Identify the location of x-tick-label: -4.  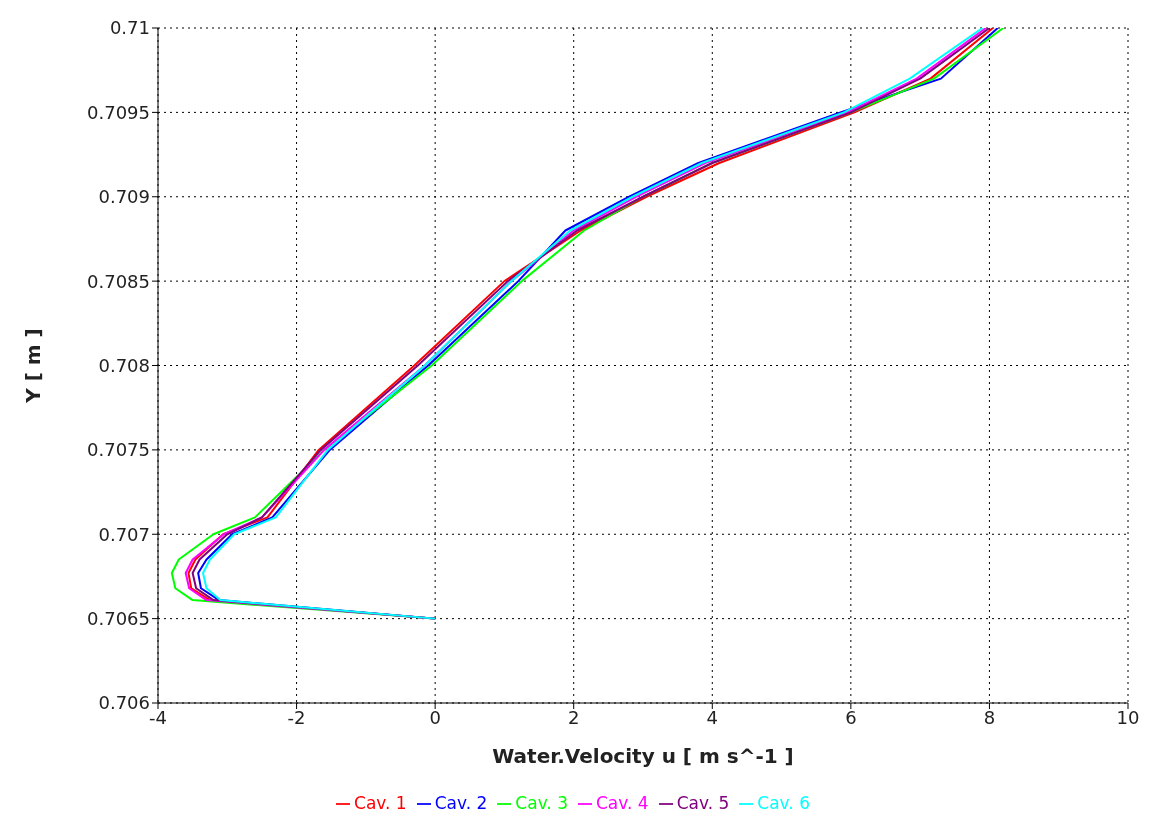
(158, 717).